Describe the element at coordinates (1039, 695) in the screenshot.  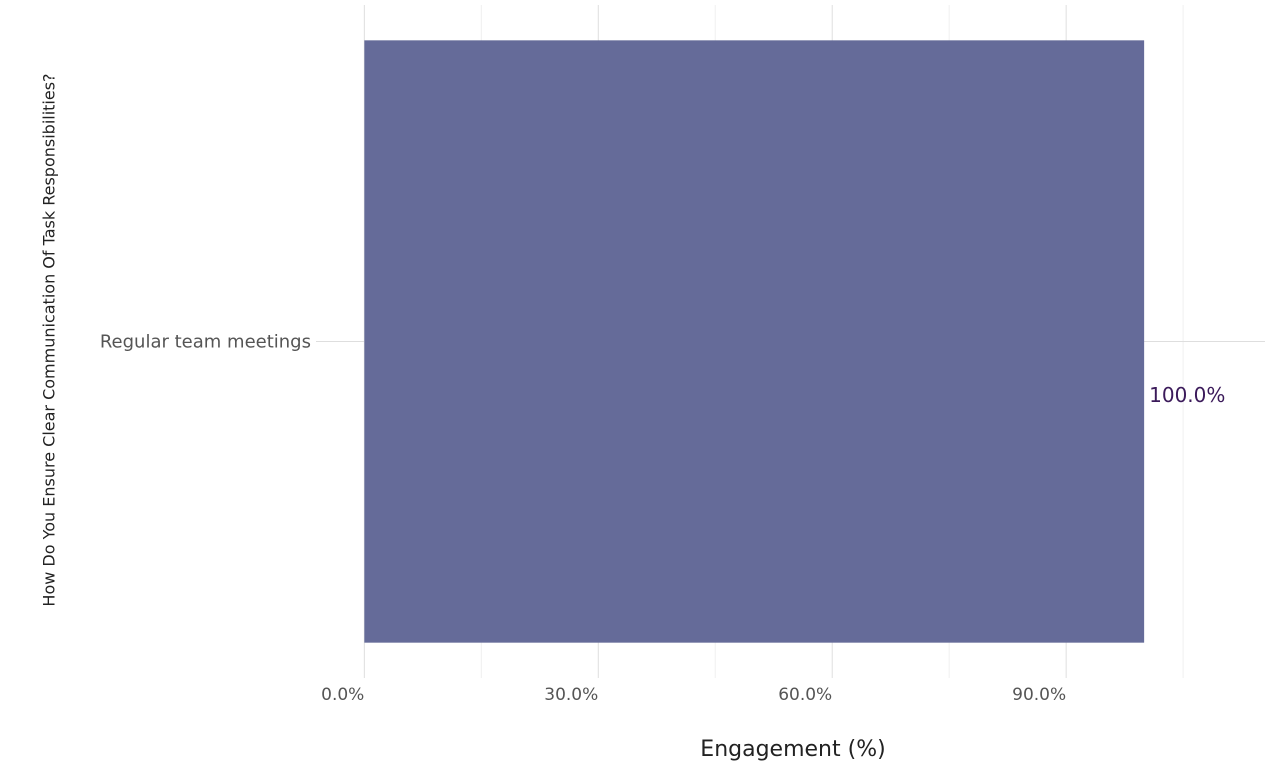
I see `x-tick-label: 90.0%` at that location.